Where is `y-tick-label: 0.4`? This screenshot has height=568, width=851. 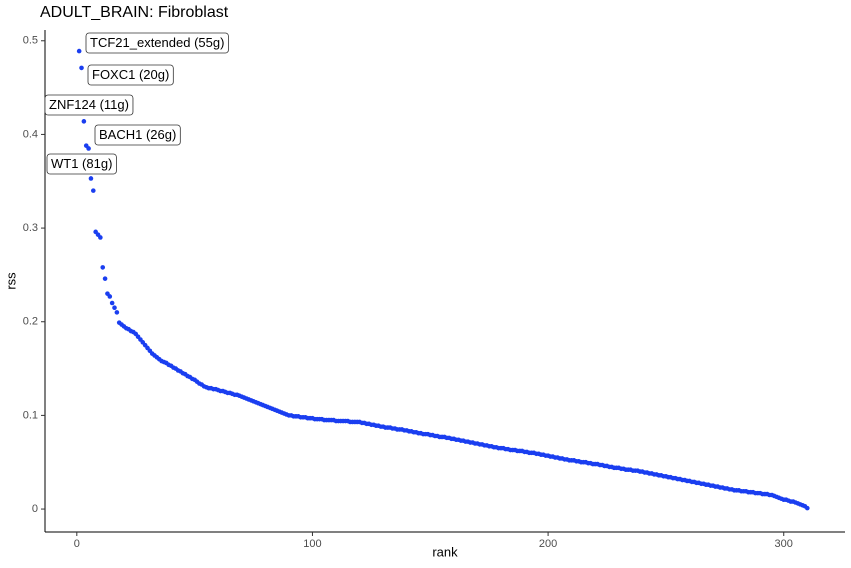
y-tick-label: 0.4 is located at coordinates (30, 134).